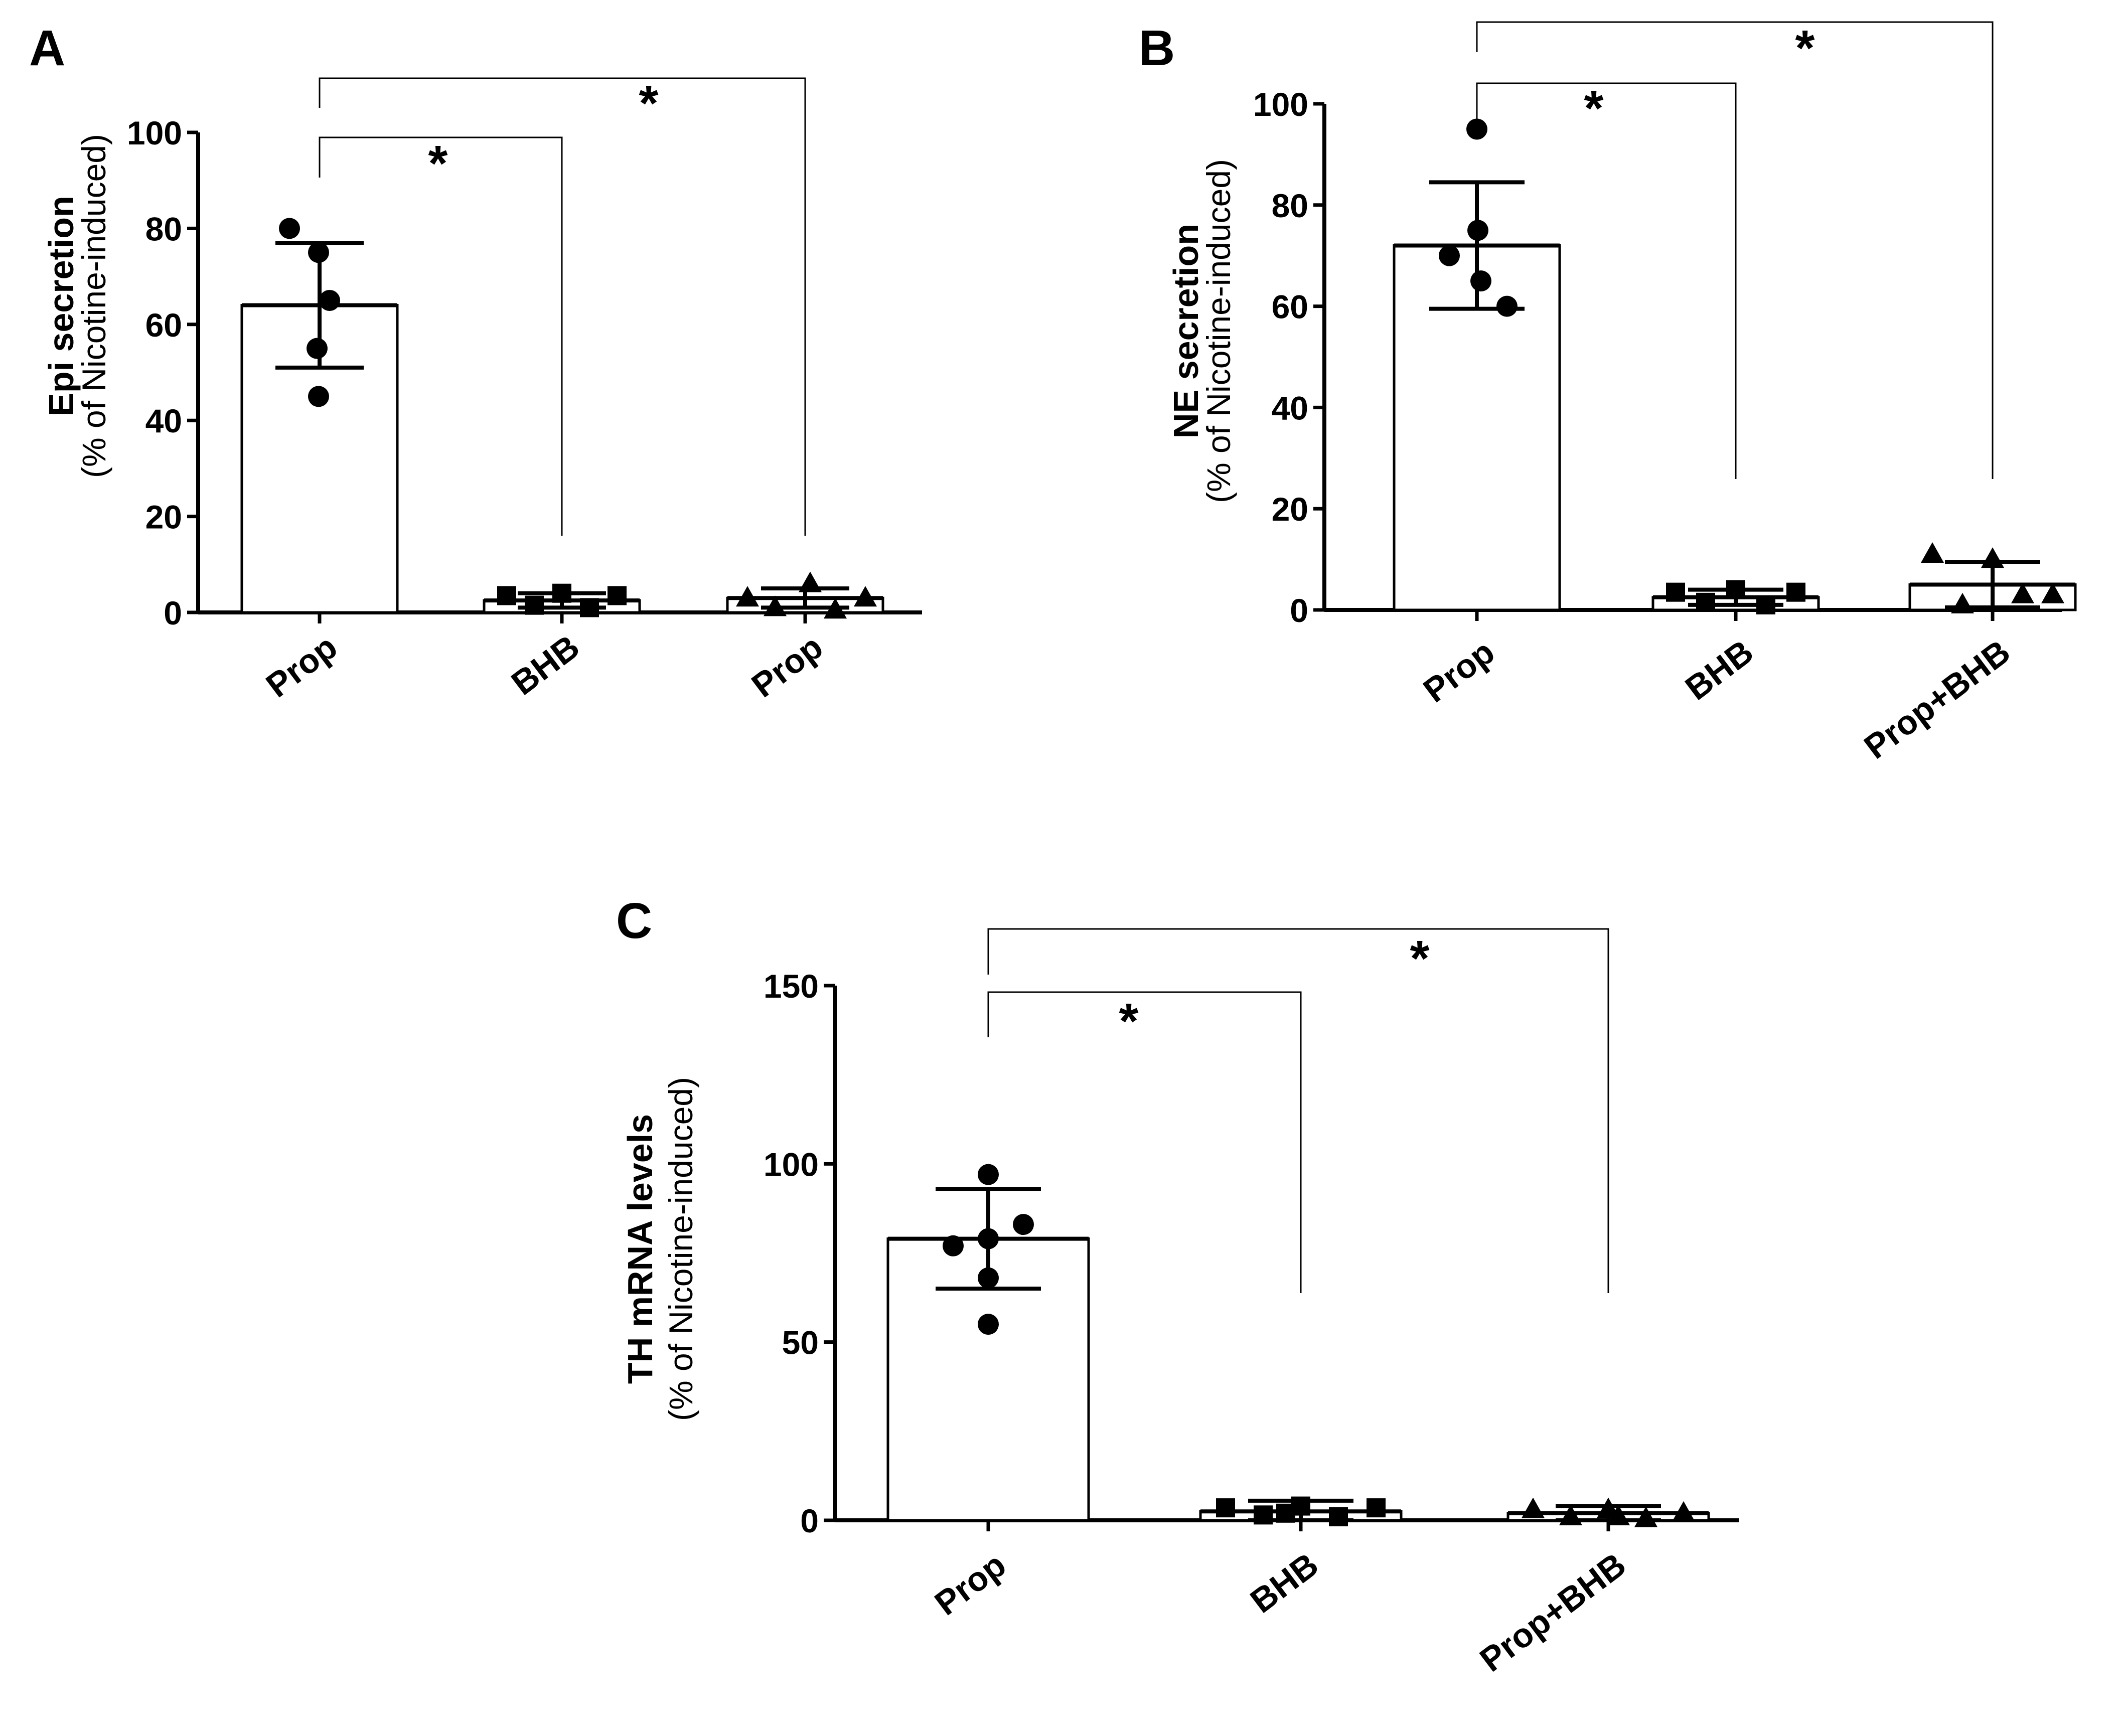 The image size is (2119, 1736). What do you see at coordinates (545, 664) in the screenshot?
I see `panel-a-category-label: BHB` at bounding box center [545, 664].